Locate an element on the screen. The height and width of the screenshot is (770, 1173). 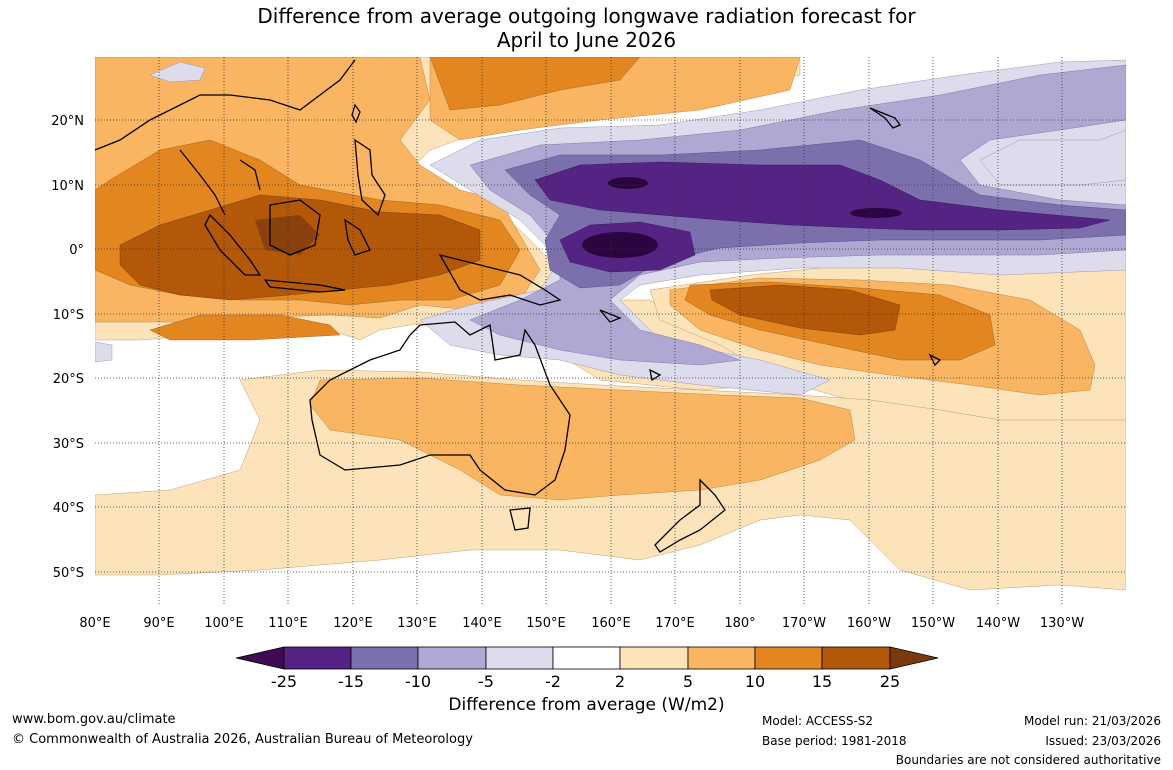
lon-label: 90°E is located at coordinates (158, 623).